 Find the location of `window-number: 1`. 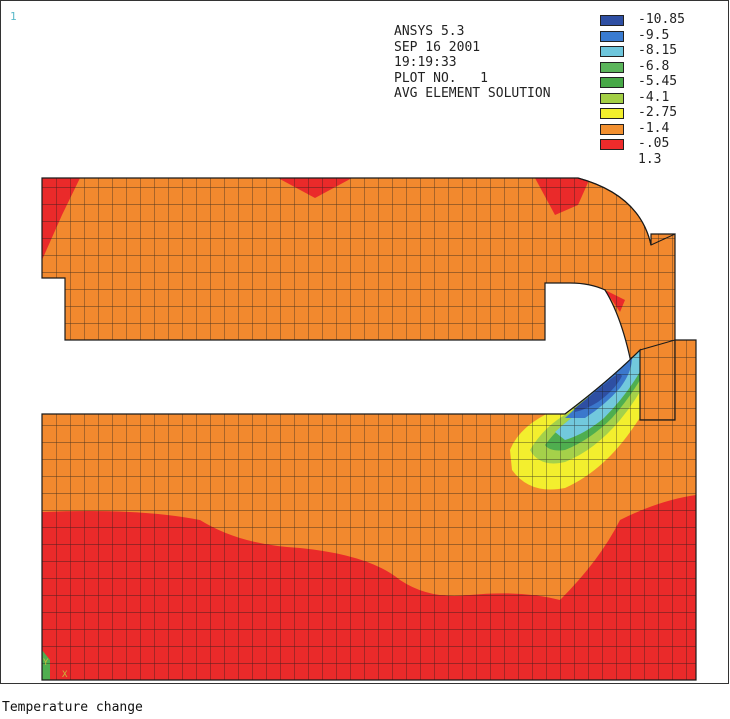

window-number: 1 is located at coordinates (13, 16).